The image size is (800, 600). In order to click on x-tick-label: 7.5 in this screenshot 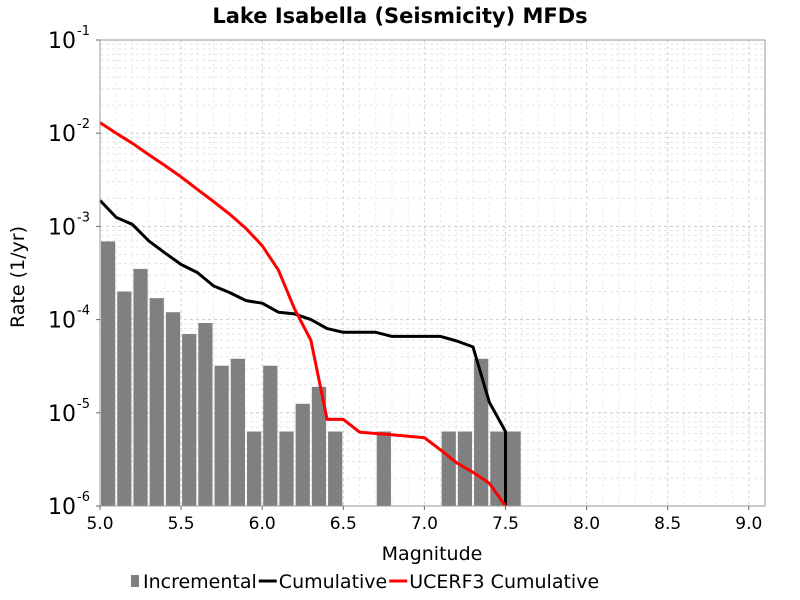, I will do `click(505, 524)`.